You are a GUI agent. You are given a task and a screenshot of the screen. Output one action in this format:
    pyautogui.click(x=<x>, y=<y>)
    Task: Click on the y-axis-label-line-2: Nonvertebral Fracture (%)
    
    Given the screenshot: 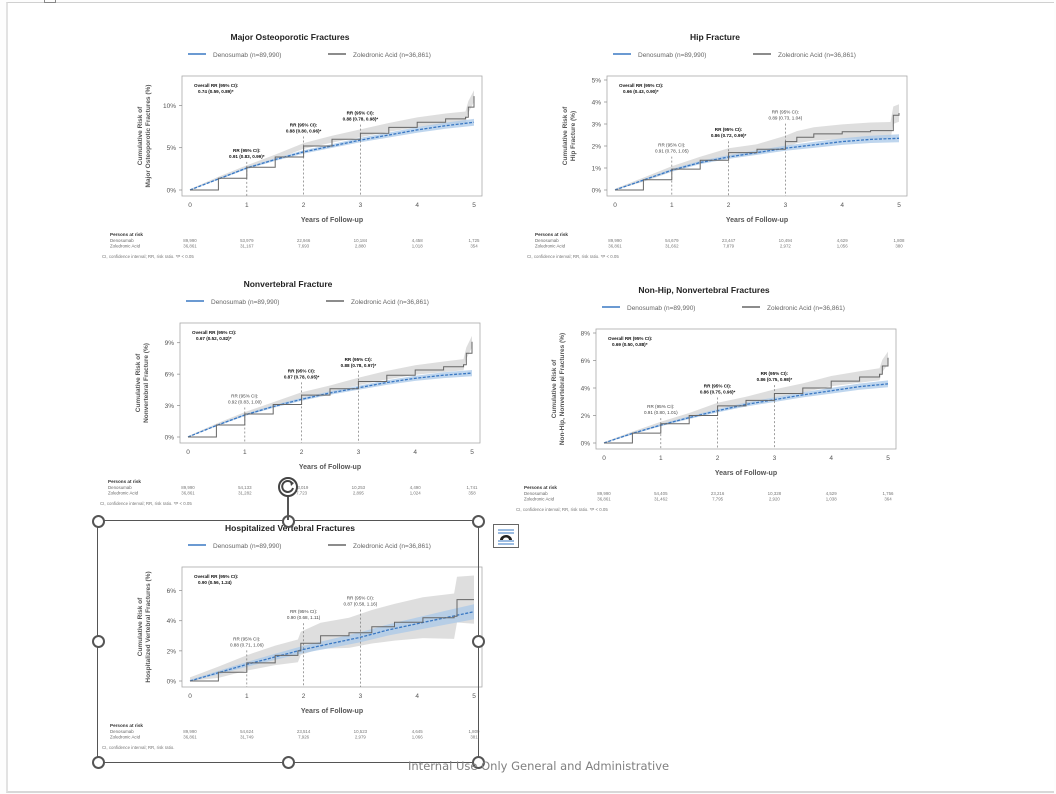 What is the action you would take?
    pyautogui.click(x=146, y=383)
    